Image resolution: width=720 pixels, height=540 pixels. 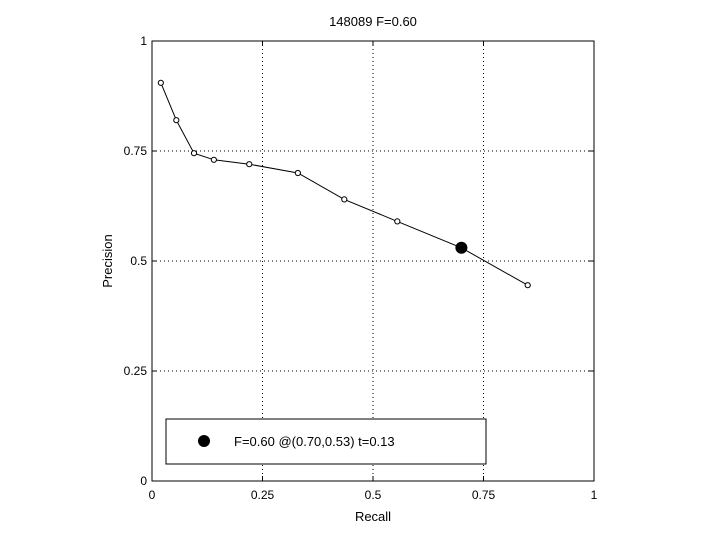 What do you see at coordinates (107, 260) in the screenshot?
I see `y-axis-label: Precision` at bounding box center [107, 260].